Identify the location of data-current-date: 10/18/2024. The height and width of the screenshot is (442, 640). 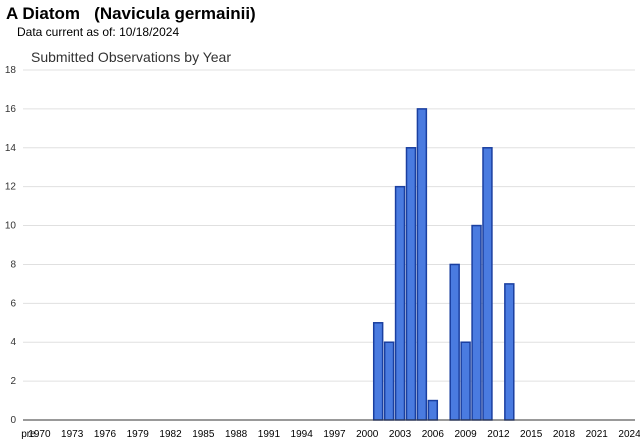
(149, 32).